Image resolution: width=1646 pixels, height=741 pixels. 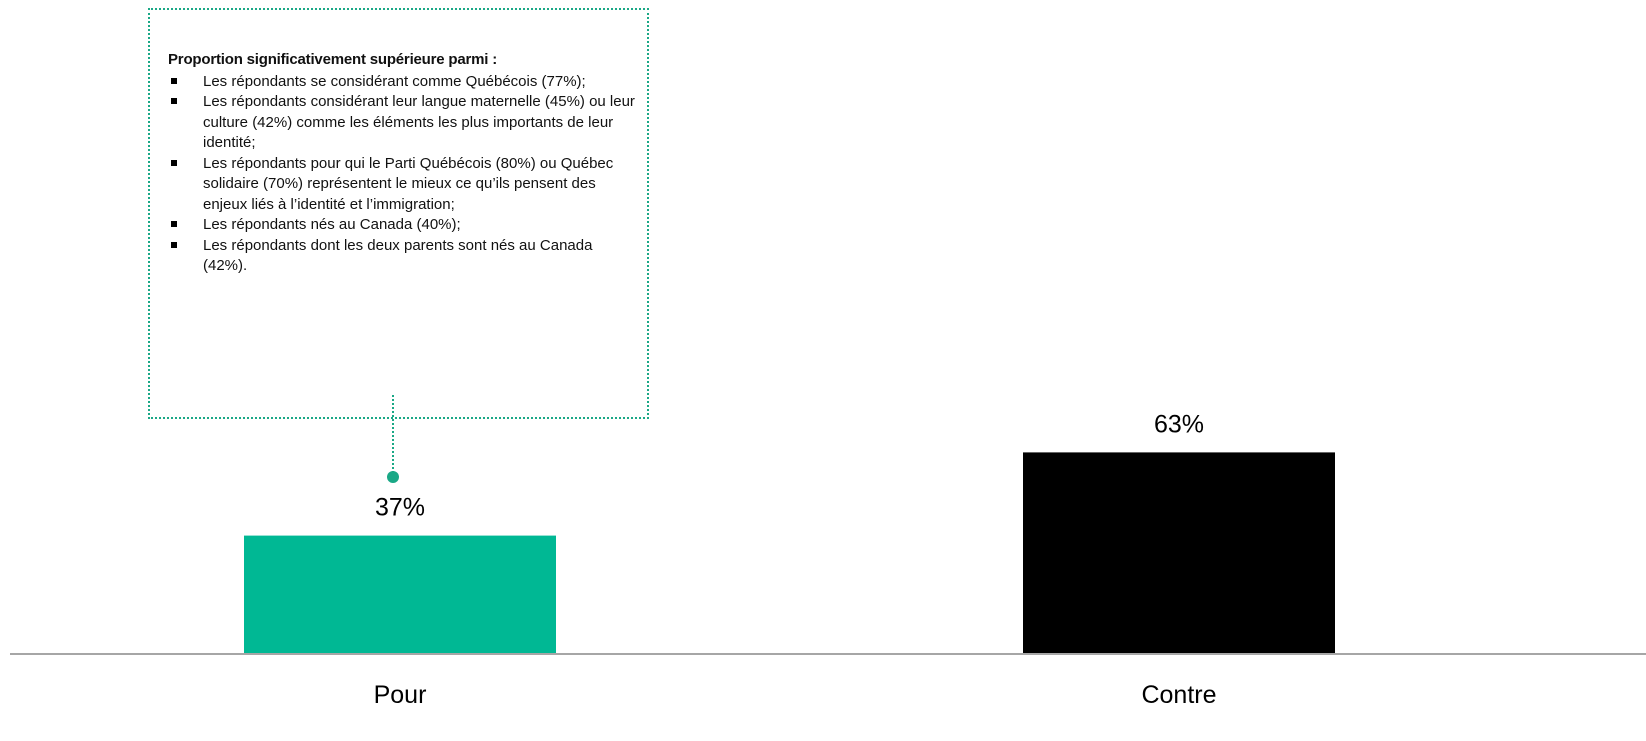 I want to click on callout-list-item: Les répondants nés au Canada (40%);, so click(x=403, y=225).